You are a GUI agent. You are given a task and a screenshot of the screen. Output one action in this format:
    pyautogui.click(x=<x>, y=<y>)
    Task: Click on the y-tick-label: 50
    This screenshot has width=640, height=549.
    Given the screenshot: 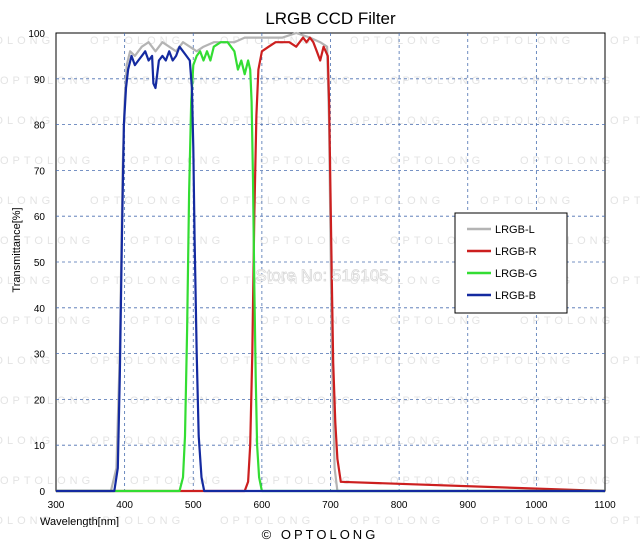 What is the action you would take?
    pyautogui.click(x=40, y=263)
    